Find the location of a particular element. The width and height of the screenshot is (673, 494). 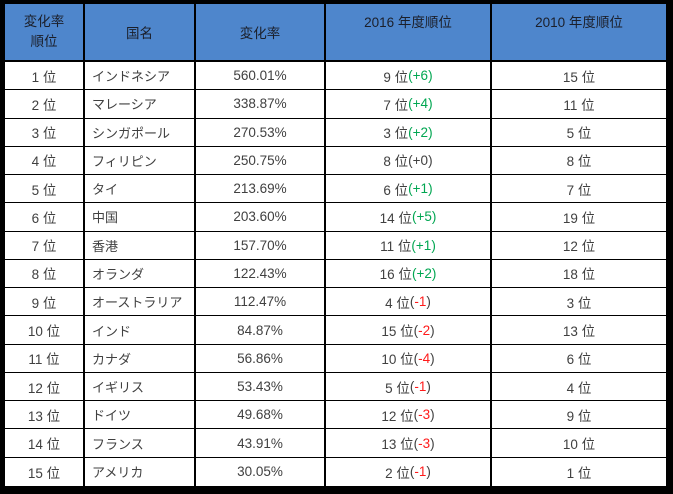

country-cell: 中国 is located at coordinates (140, 217).